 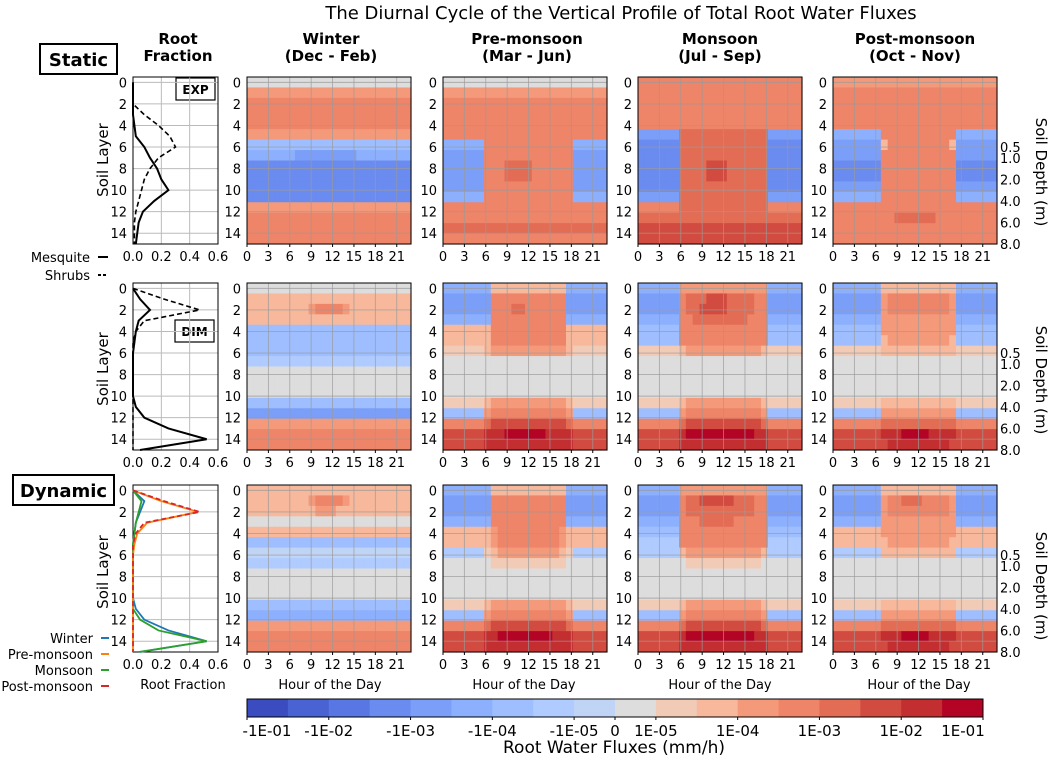 I want to click on soil-layer-tick-label: 14, so click(x=428, y=642).